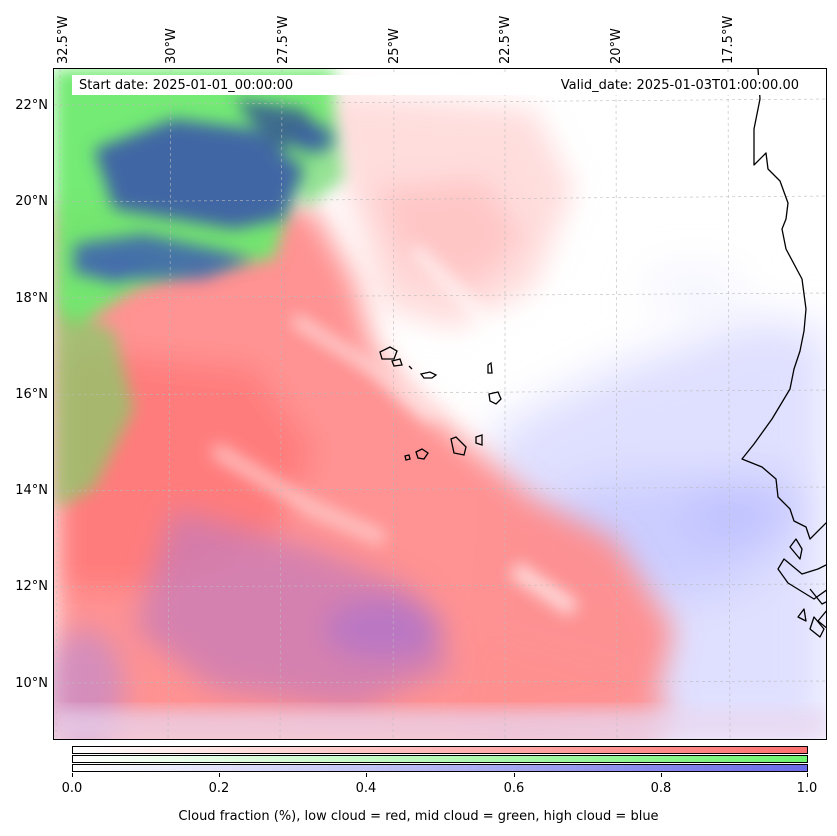 The image size is (837, 836). I want to click on colorbar-tick-label-1: 0.2, so click(219, 788).